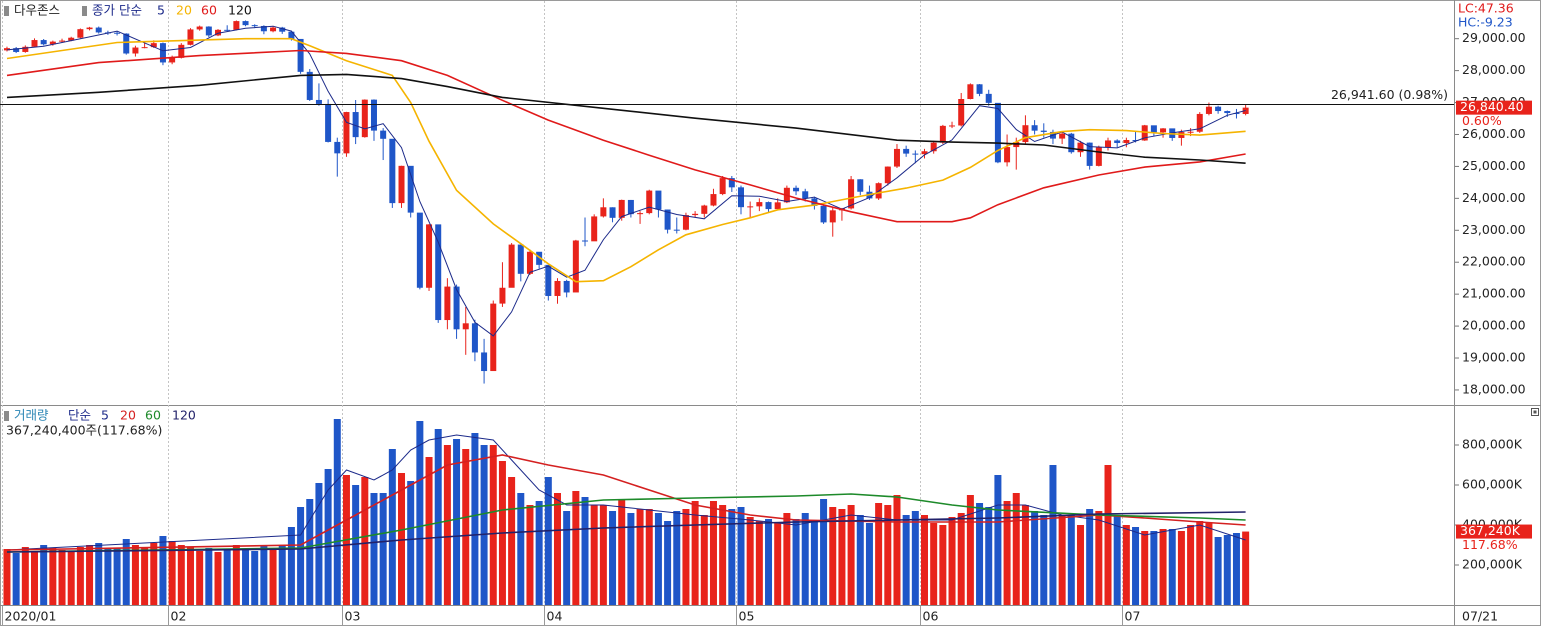  Describe the element at coordinates (353, 616) in the screenshot. I see `x-tick-label: 03` at that location.